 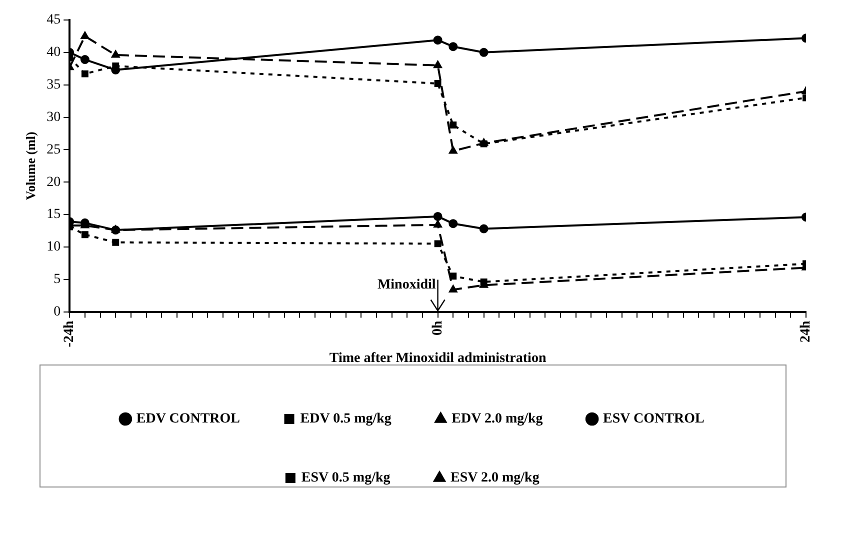 I want to click on y-tick-label: 10, so click(x=53, y=247).